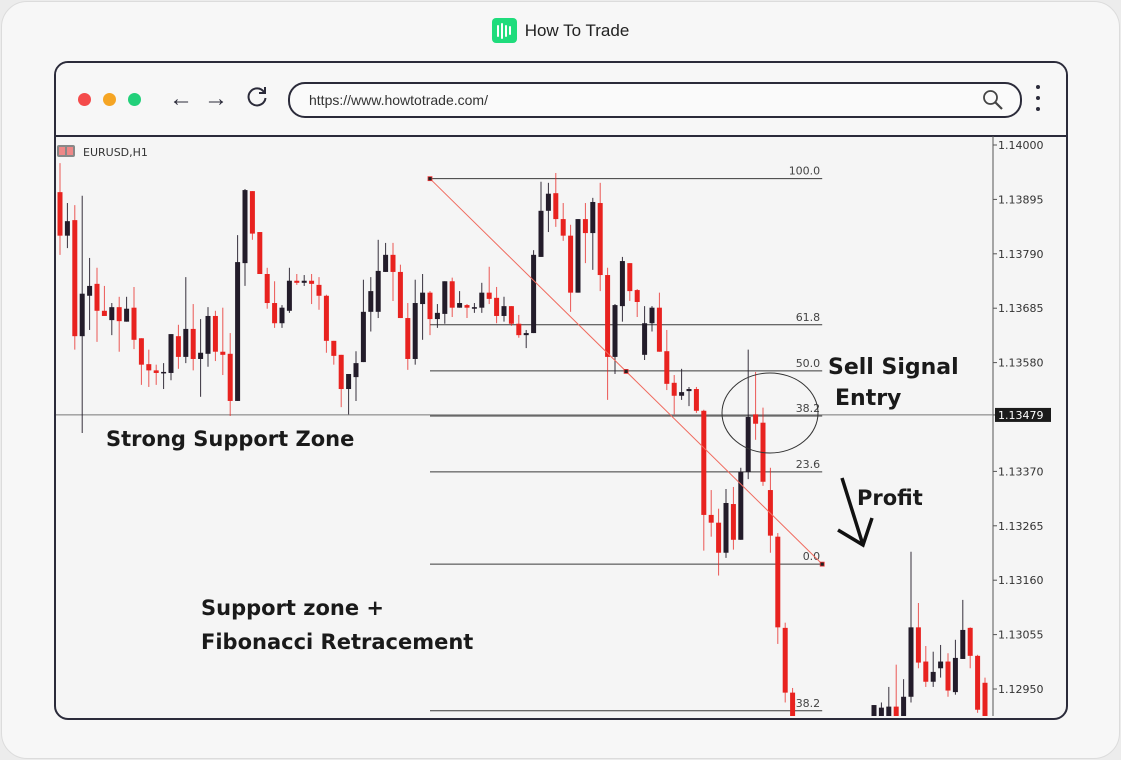 This screenshot has width=1121, height=760. Describe the element at coordinates (655, 100) in the screenshot. I see `url-bar: https://www.howtotrade.com/` at that location.